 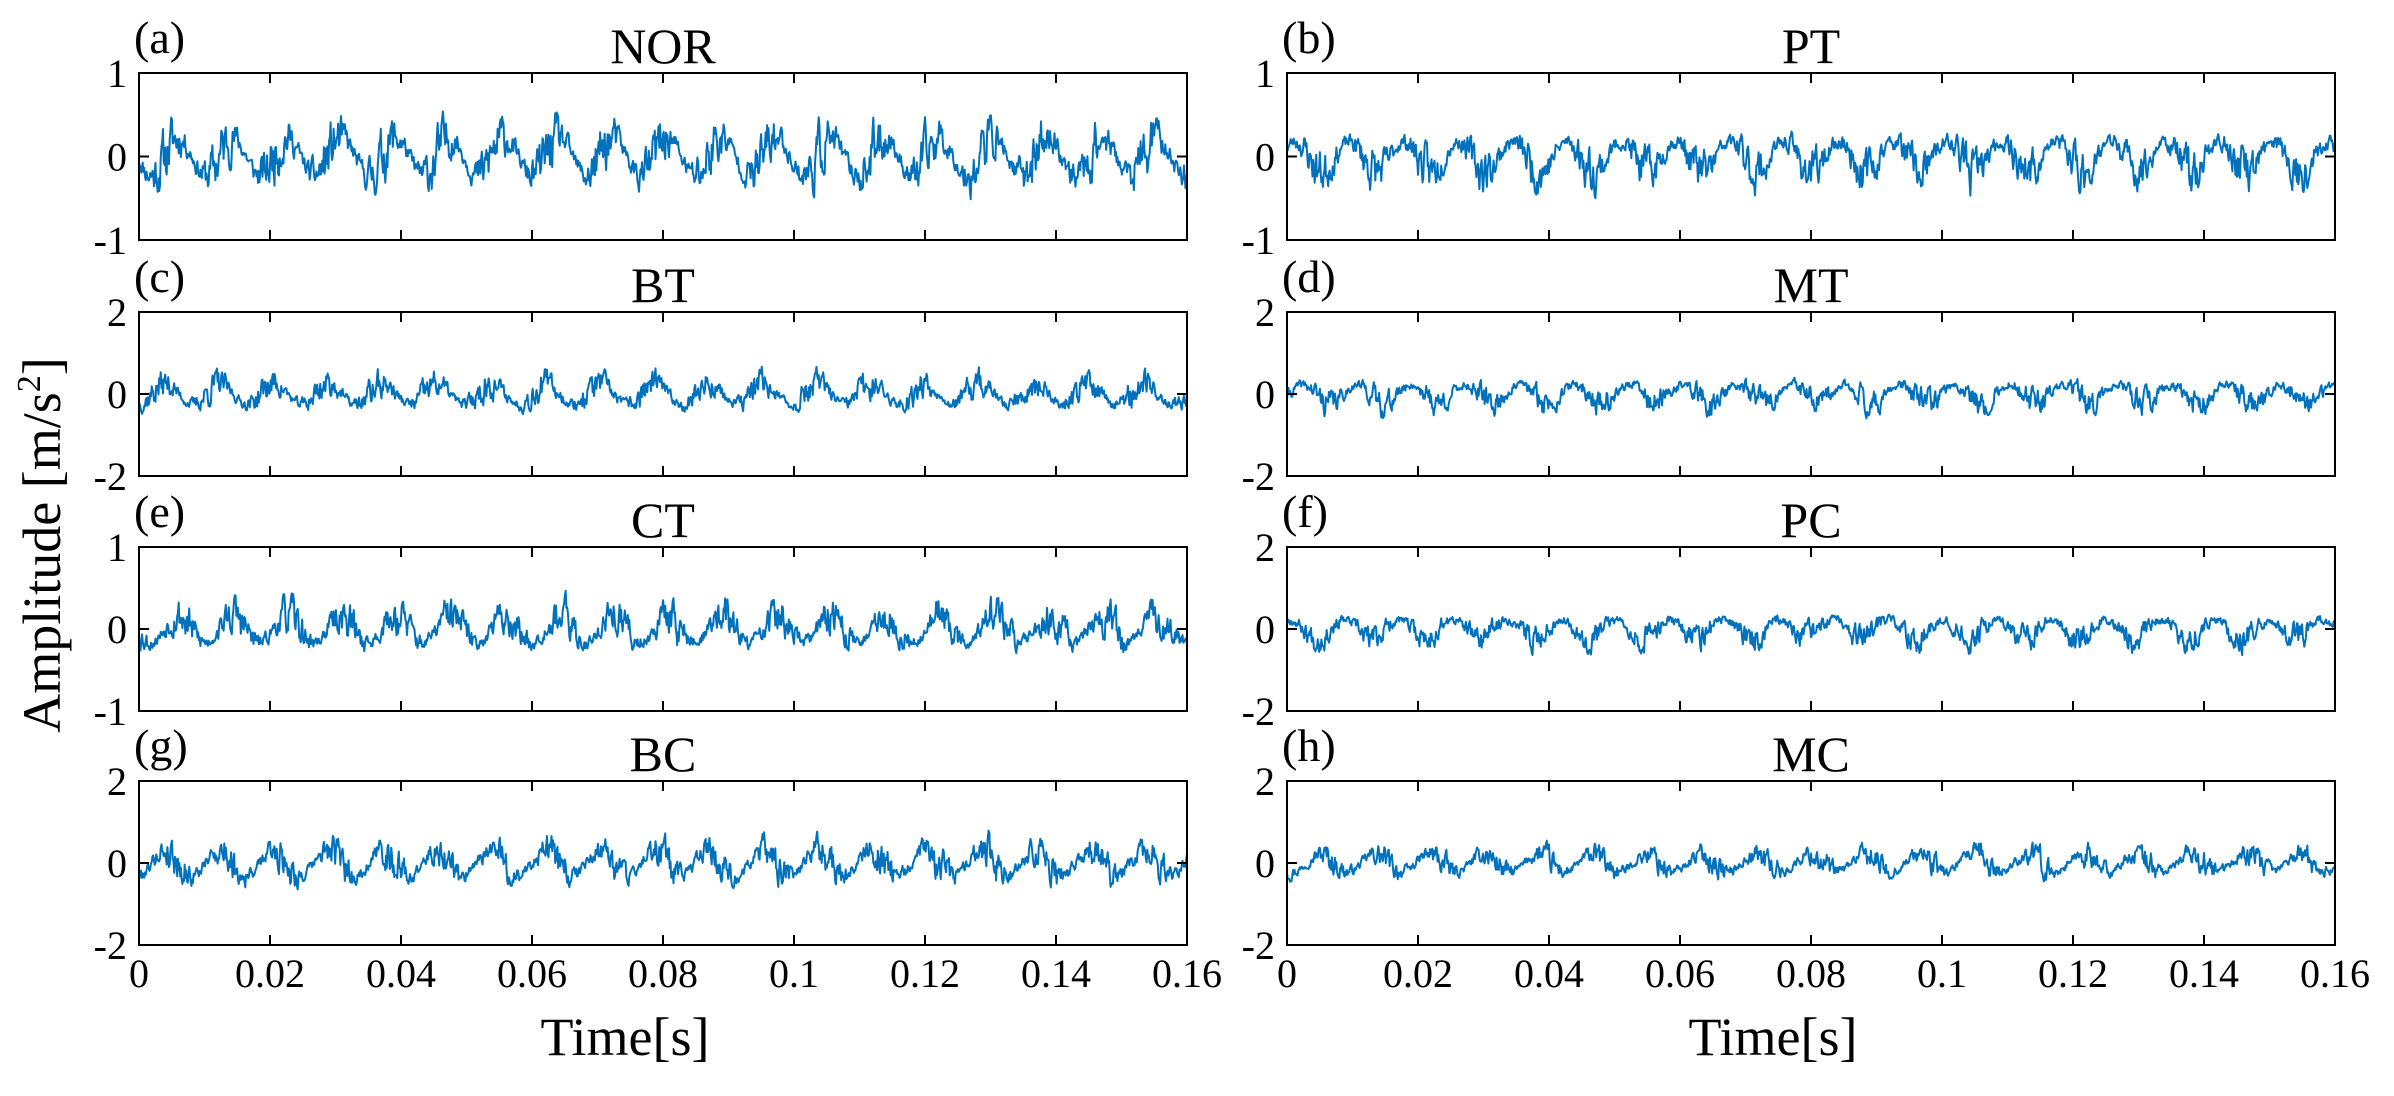 I want to click on series-line-mt, so click(x=1811, y=398).